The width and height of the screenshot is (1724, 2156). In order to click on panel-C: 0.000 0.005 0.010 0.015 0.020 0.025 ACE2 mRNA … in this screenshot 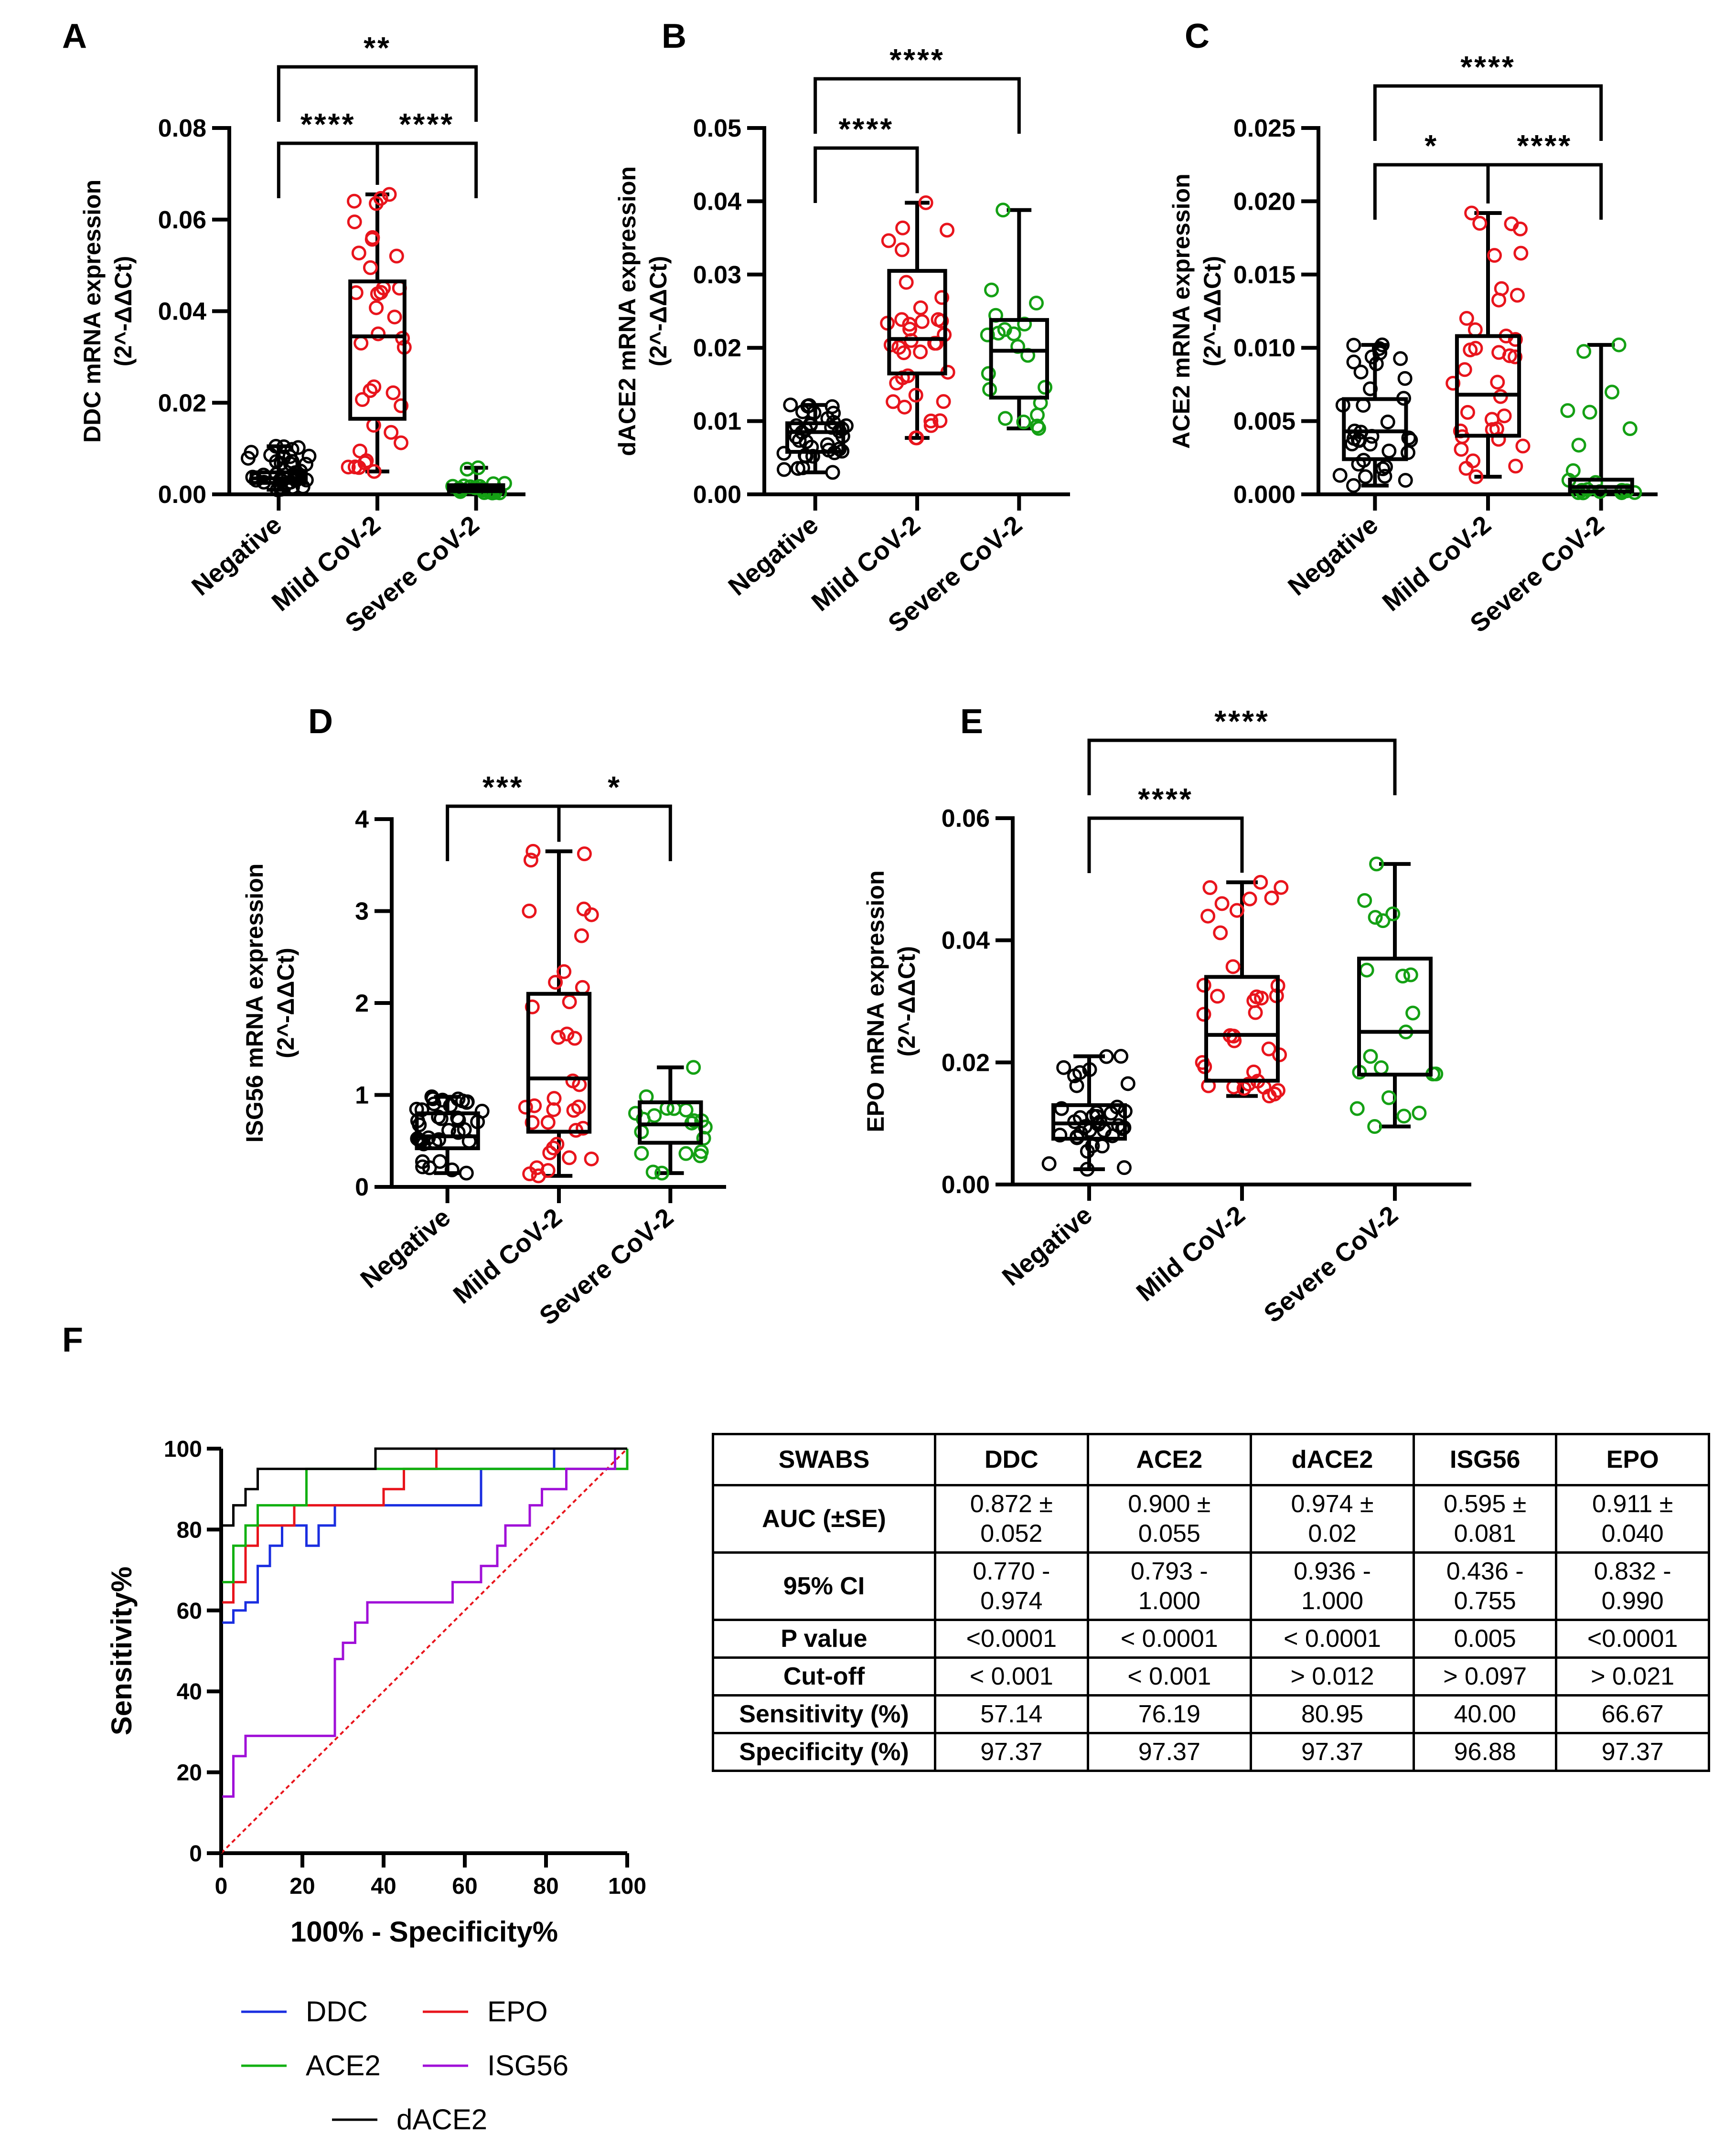, I will do `click(1413, 344)`.